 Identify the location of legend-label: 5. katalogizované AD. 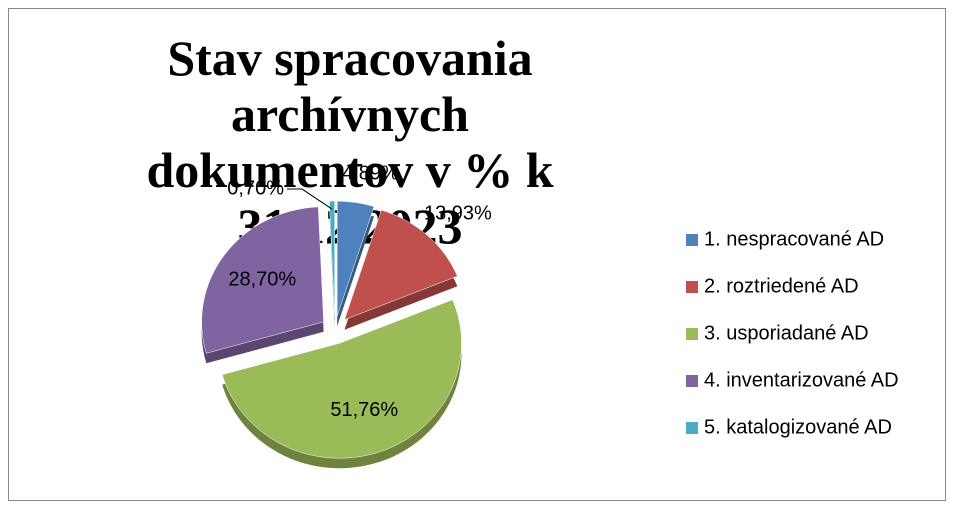
(798, 427).